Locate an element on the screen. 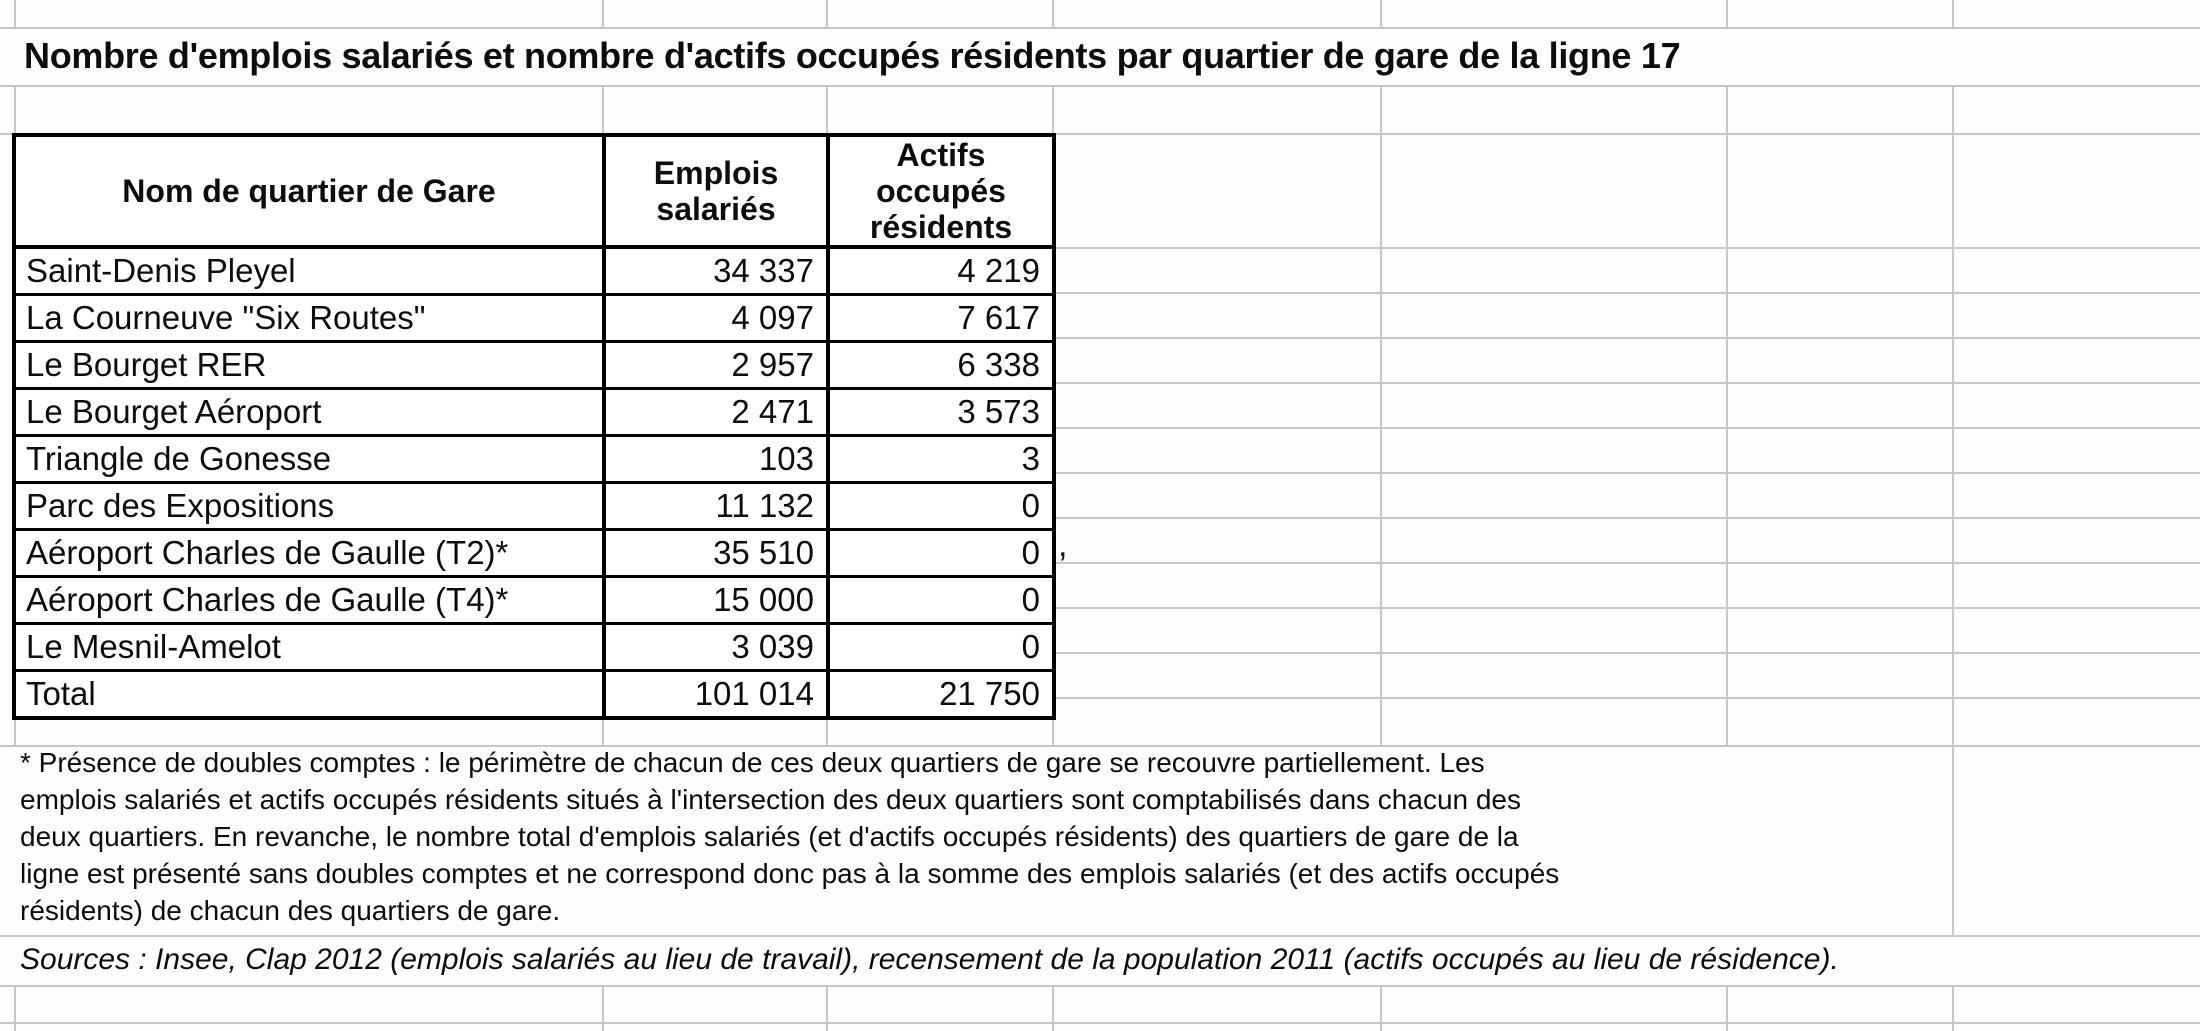 The image size is (2200, 1031). cell-station-name: Le Mesnil-Amelot is located at coordinates (309, 647).